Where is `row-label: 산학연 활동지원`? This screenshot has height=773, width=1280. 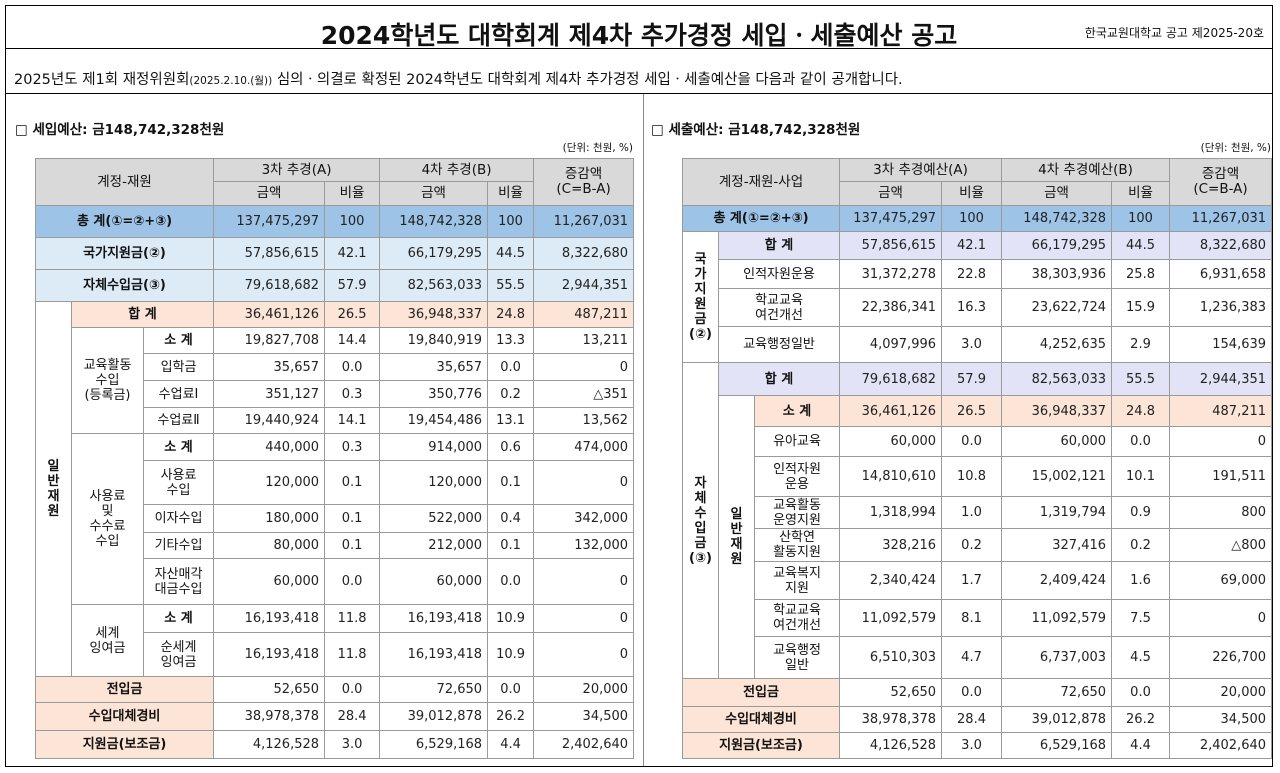
row-label: 산학연 활동지원 is located at coordinates (797, 545).